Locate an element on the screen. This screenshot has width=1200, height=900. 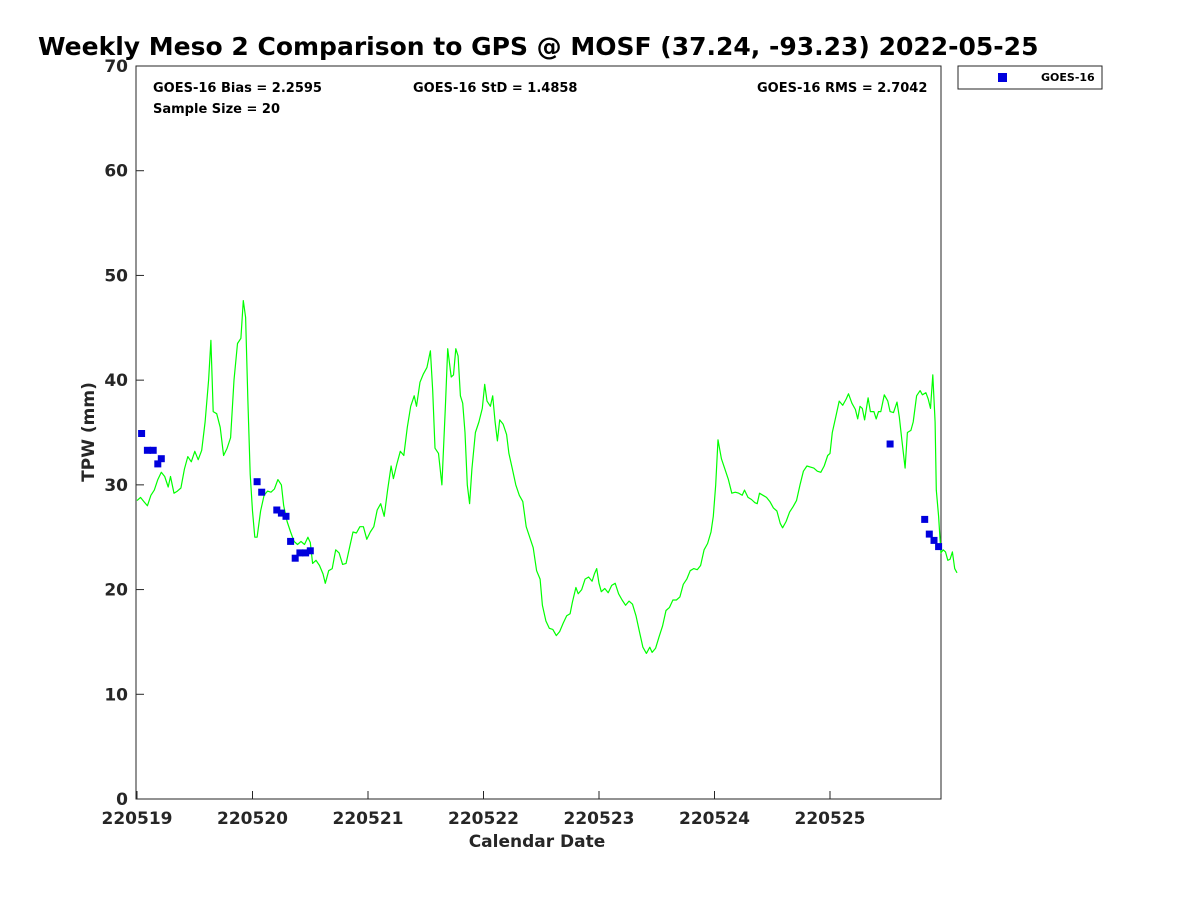
y-tick-label: 0 is located at coordinates (122, 800).